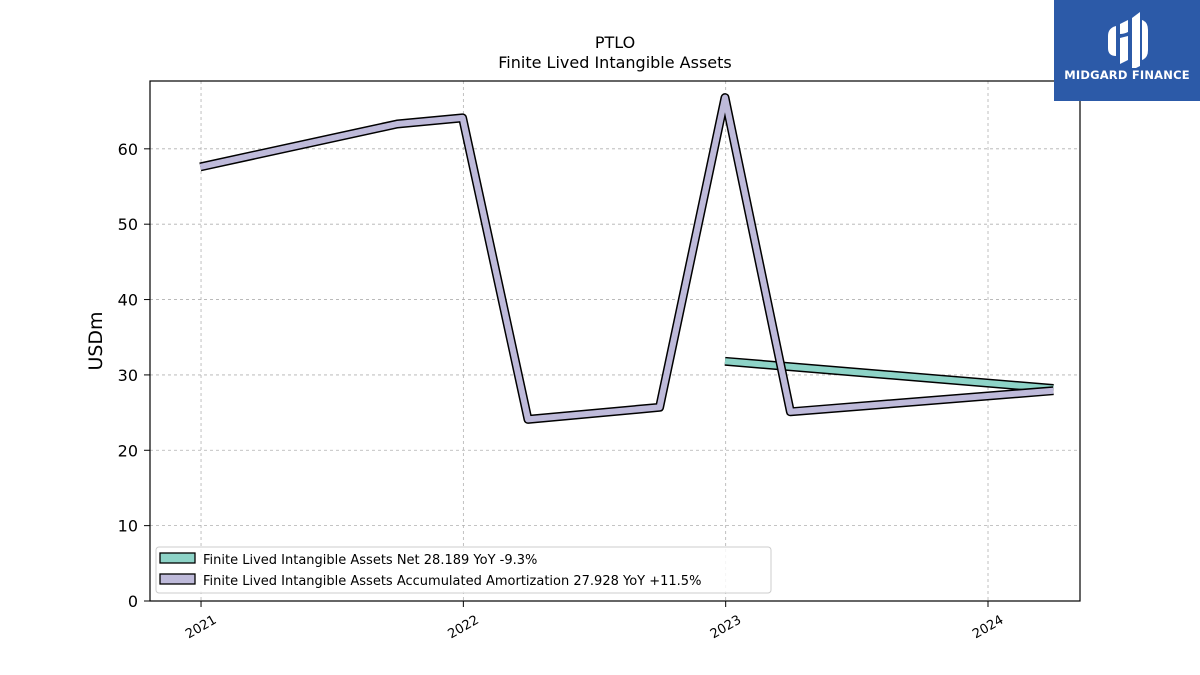  What do you see at coordinates (128, 526) in the screenshot?
I see `y-tick-label: 10` at bounding box center [128, 526].